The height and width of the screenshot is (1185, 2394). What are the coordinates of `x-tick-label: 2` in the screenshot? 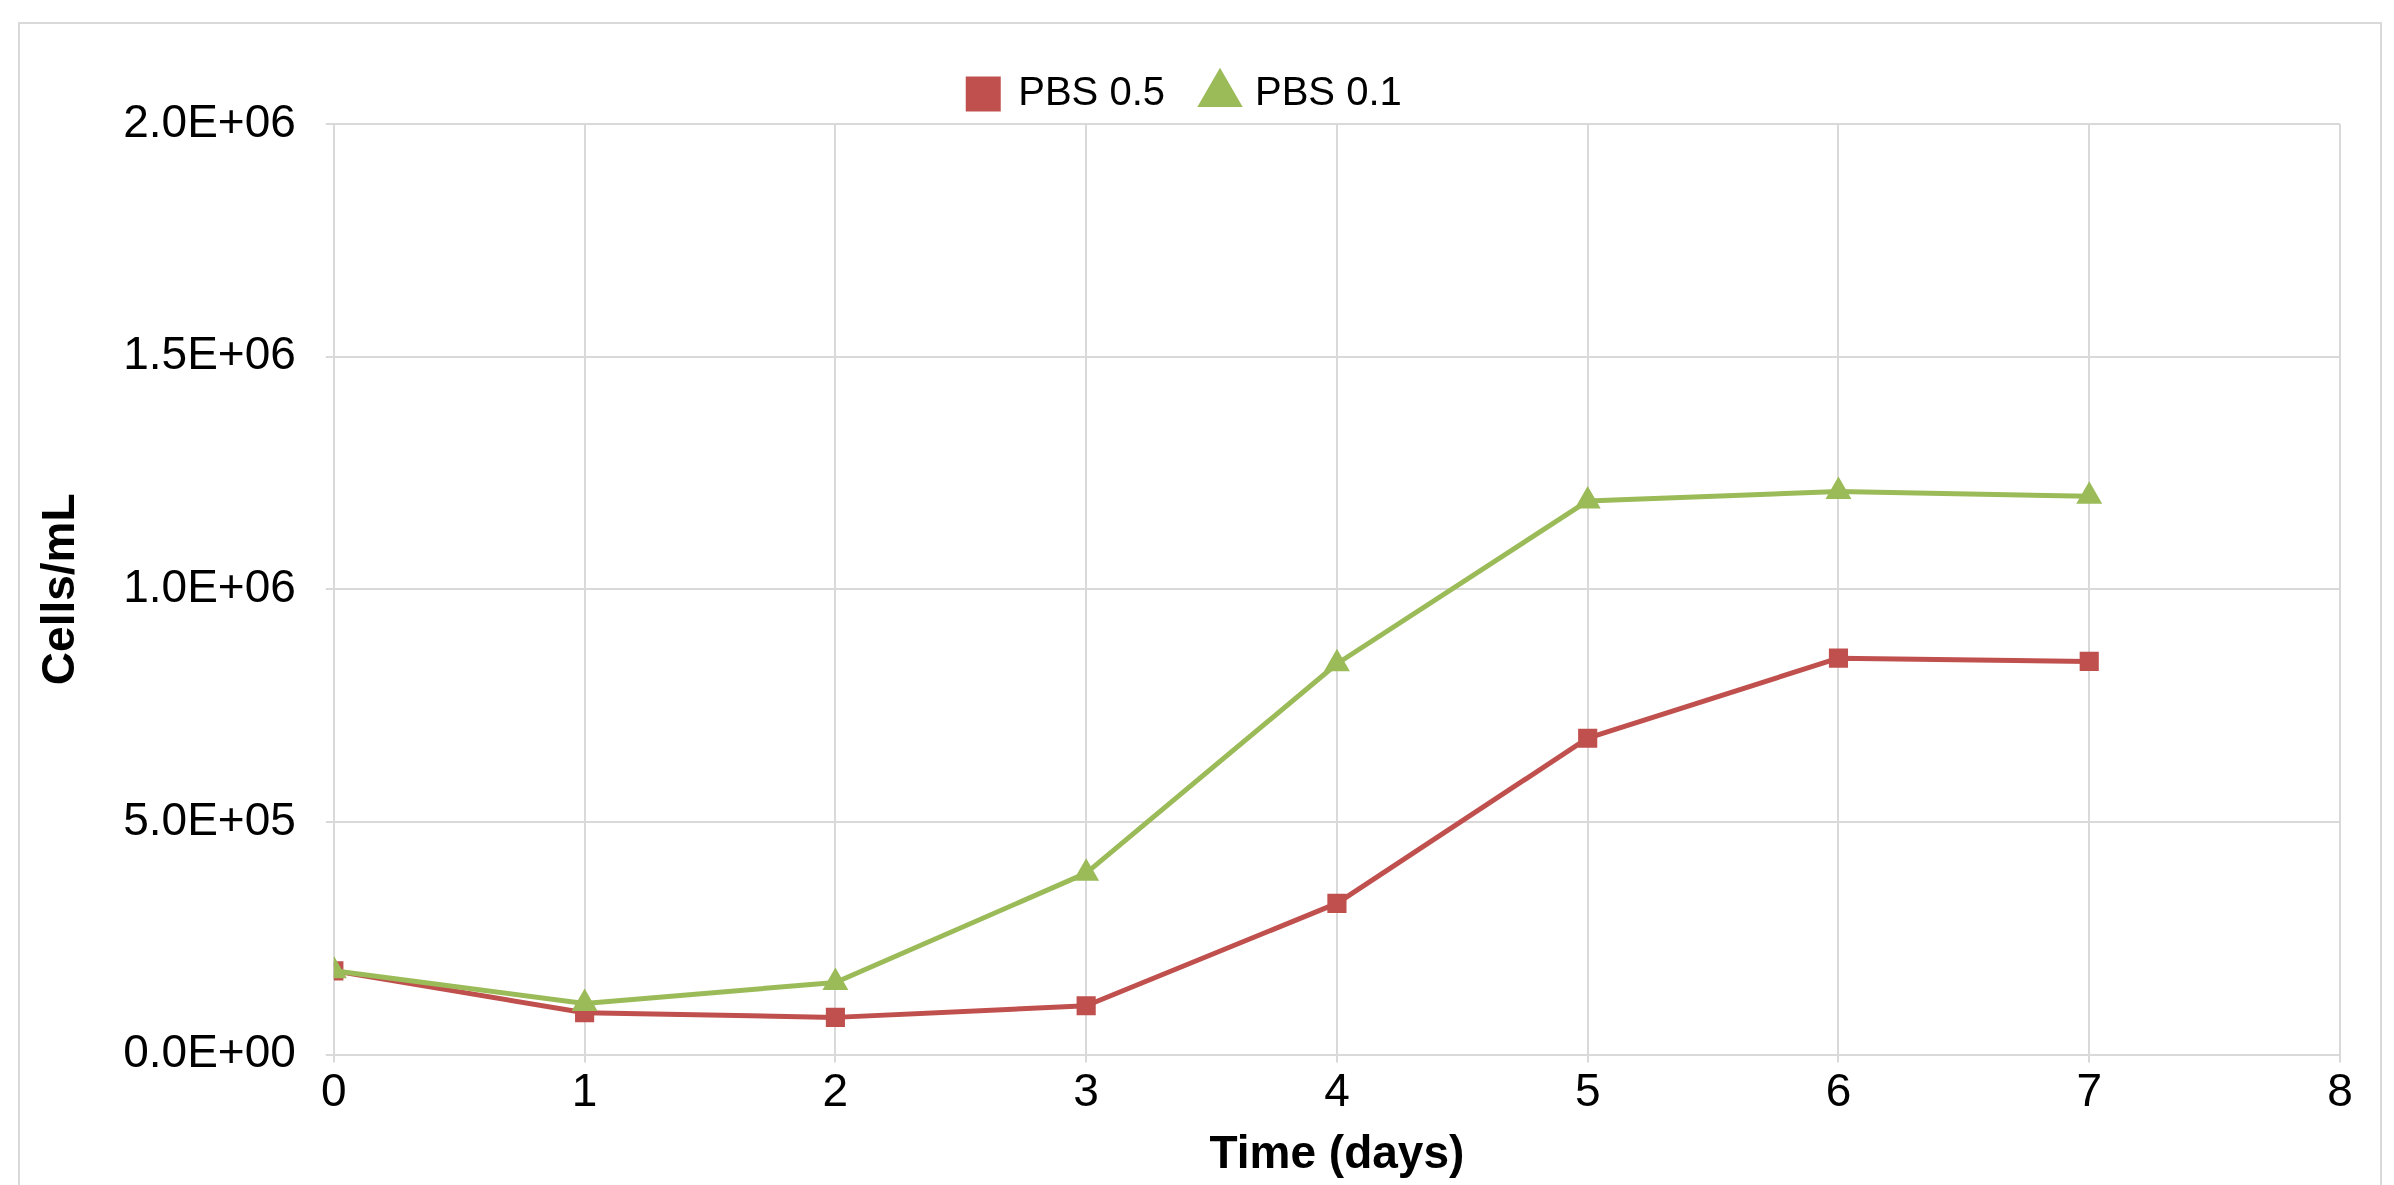 It's located at (835, 1089).